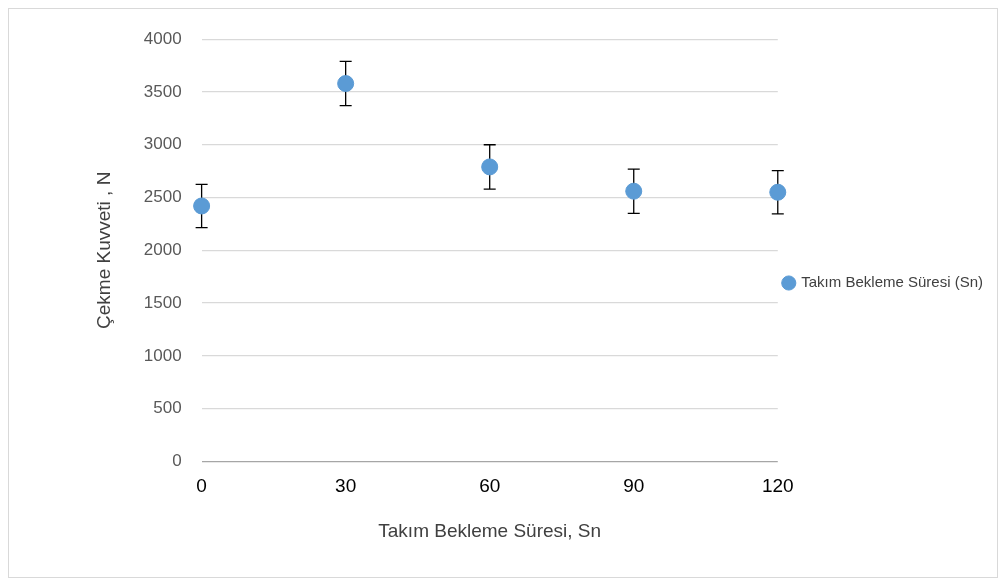  What do you see at coordinates (162, 355) in the screenshot?
I see `y-tick-label: 1000` at bounding box center [162, 355].